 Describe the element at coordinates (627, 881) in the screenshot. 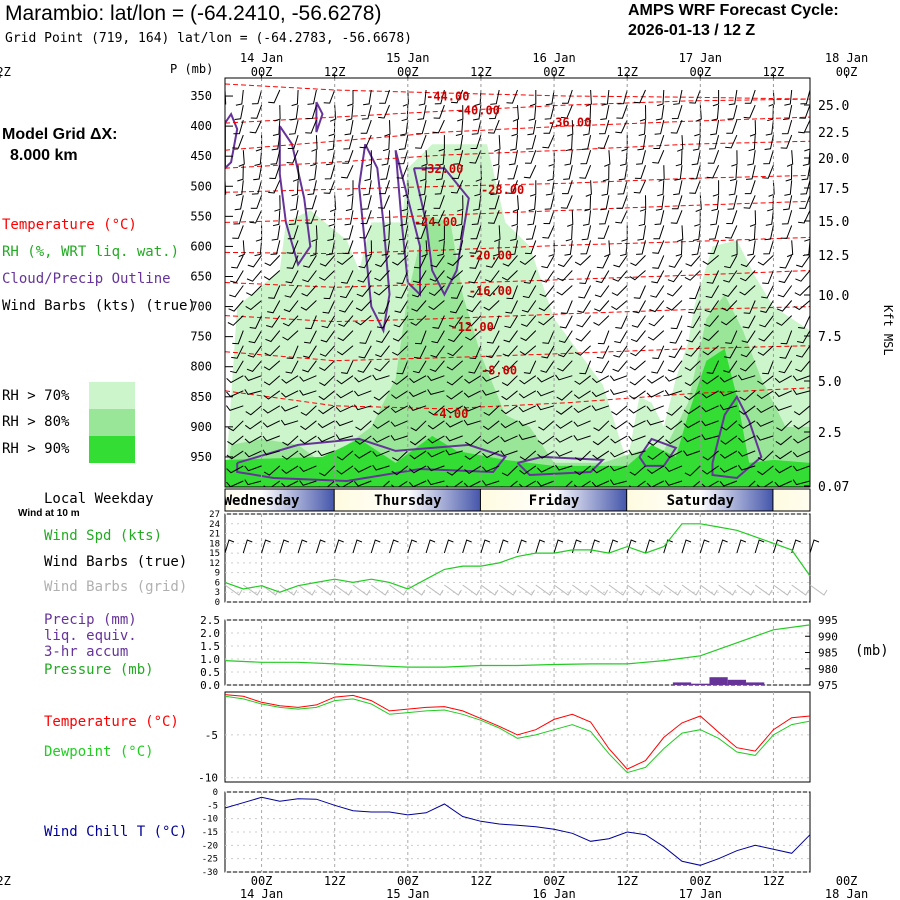

I see `bottom-hour-label: 12Z` at that location.